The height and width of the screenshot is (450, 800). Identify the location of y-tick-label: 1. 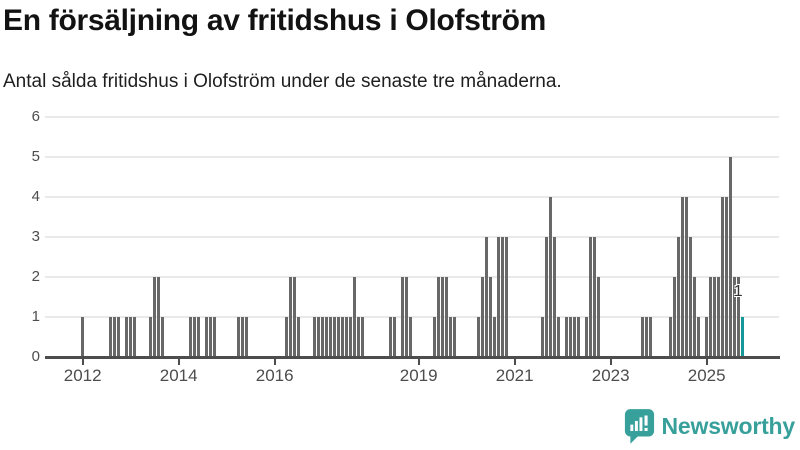
(35, 316).